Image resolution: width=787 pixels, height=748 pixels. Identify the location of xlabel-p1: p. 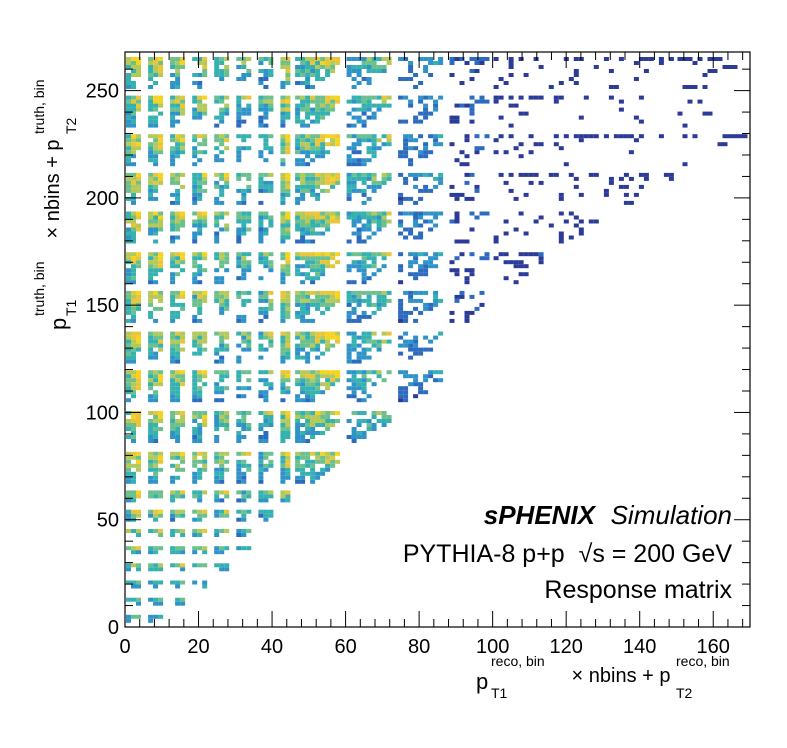
(482, 681).